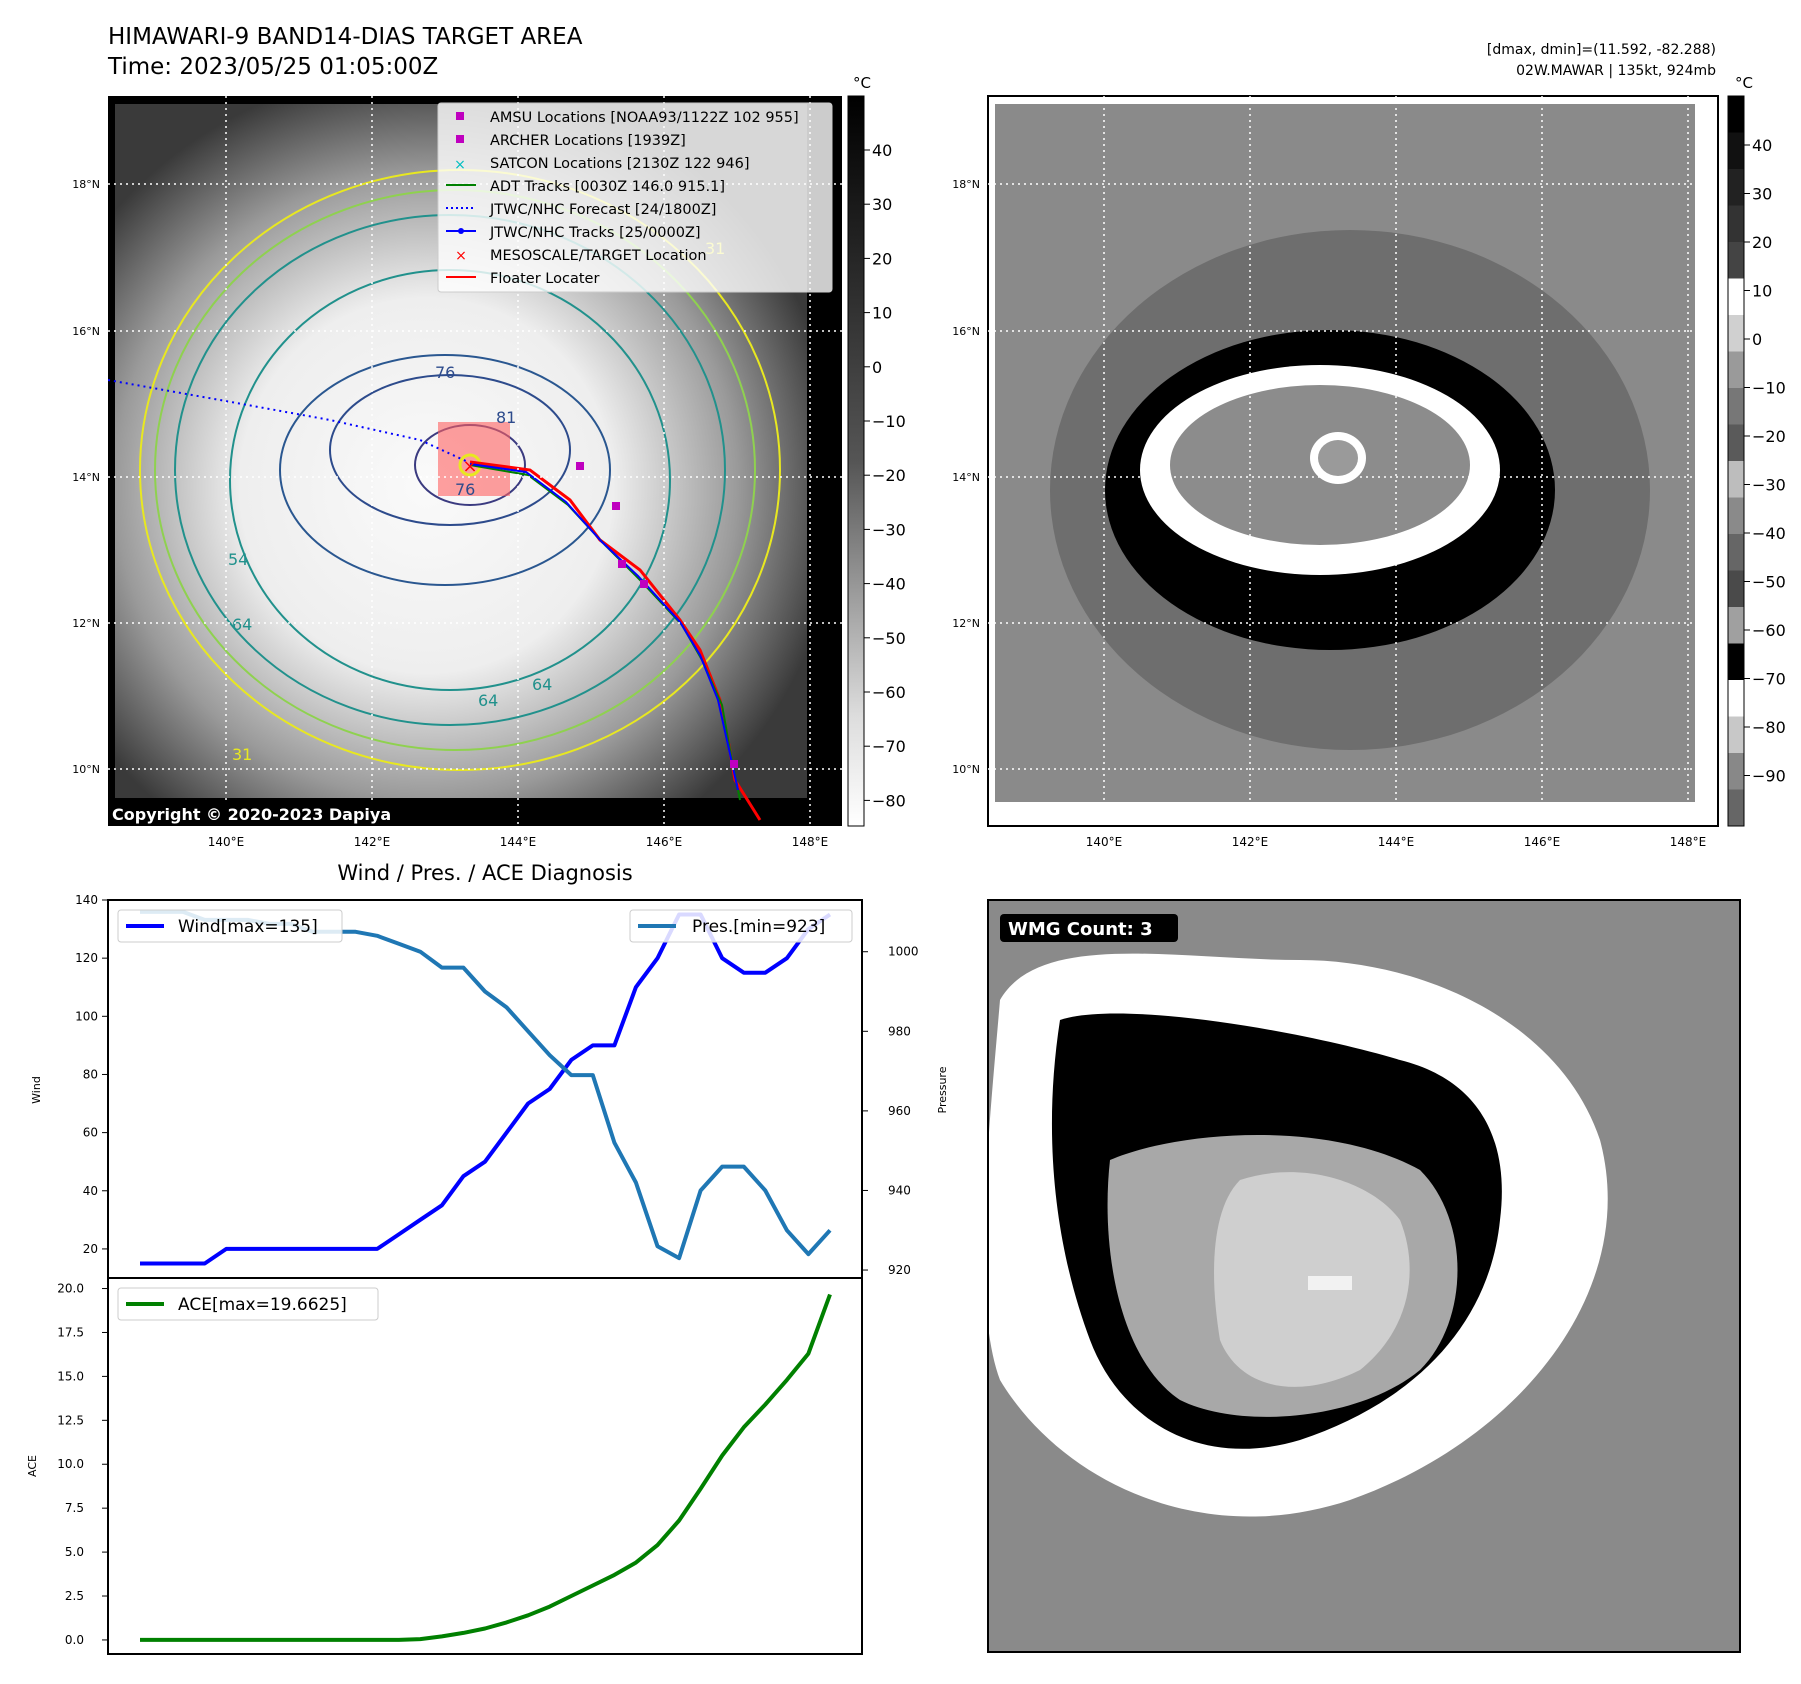  I want to click on pressure-tick-label: 920, so click(899, 1270).